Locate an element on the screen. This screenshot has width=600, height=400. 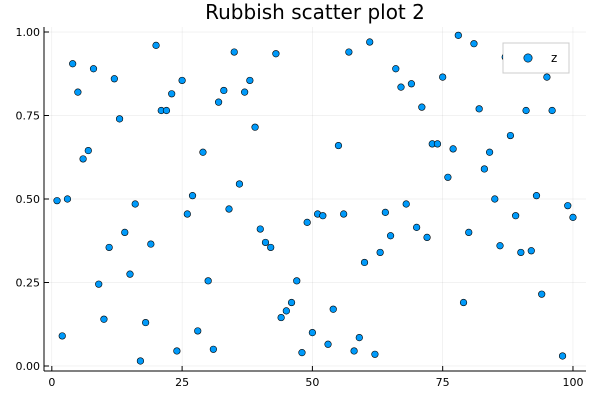
x-tick-label: 50 is located at coordinates (312, 382).